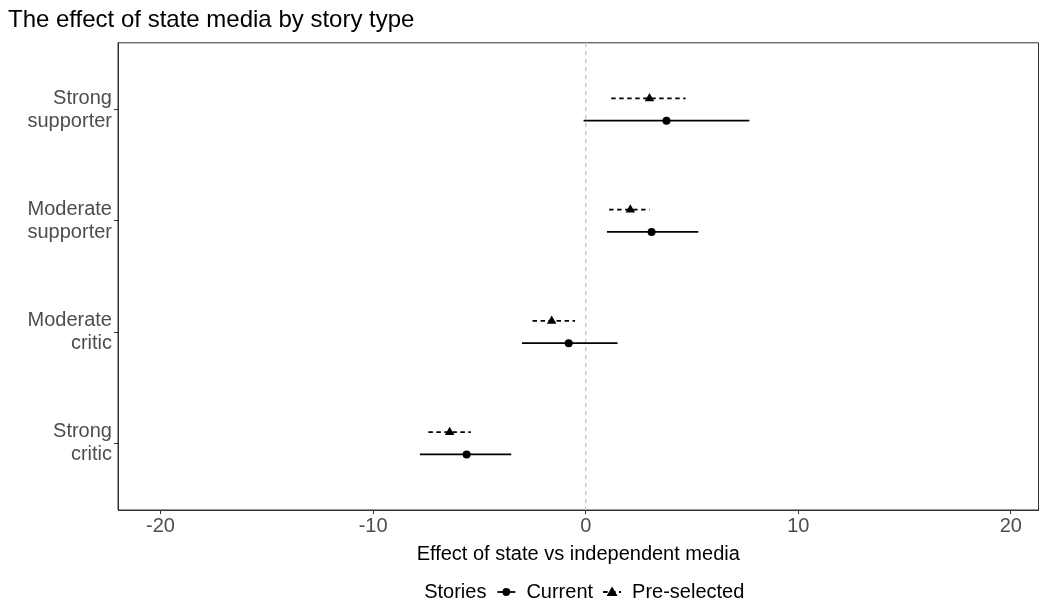 This screenshot has height=601, width=1044. Describe the element at coordinates (70, 108) in the screenshot. I see `y-tick-label: Strong supporter` at that location.